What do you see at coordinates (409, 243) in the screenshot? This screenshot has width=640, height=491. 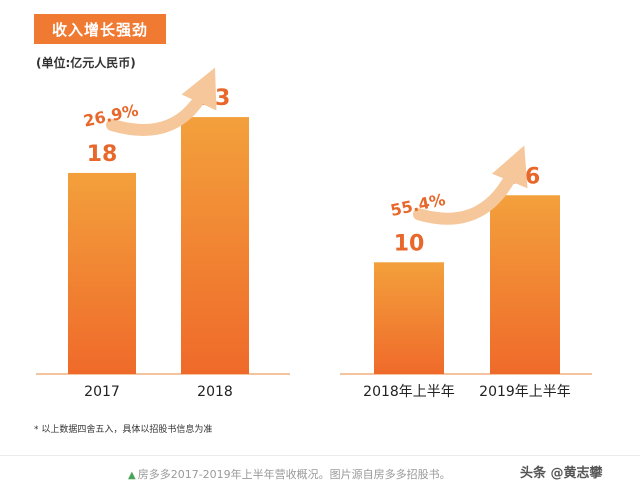 I see `value-label: 10` at bounding box center [409, 243].